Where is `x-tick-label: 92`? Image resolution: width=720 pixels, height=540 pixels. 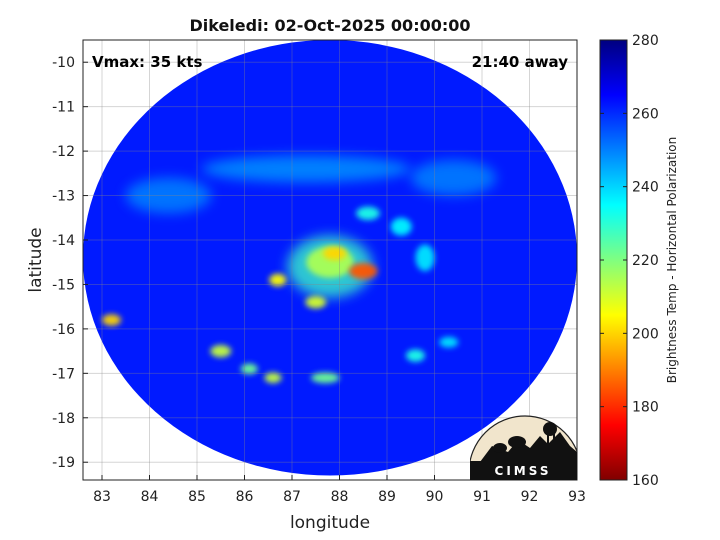
x-tick-label: 92 is located at coordinates (530, 497).